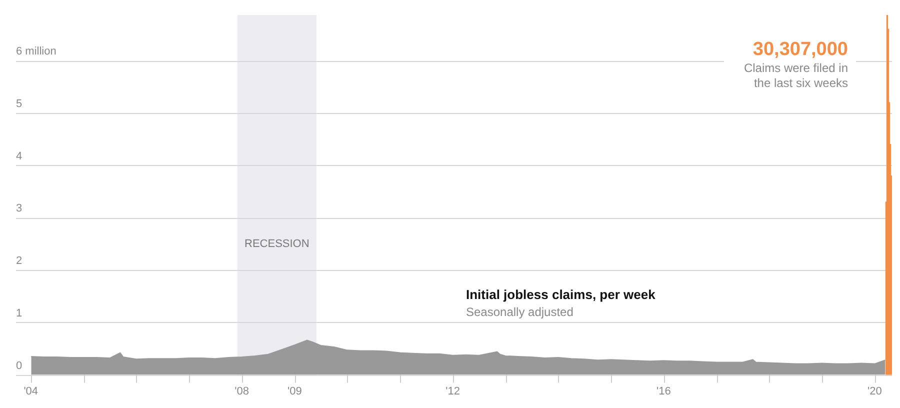 This screenshot has height=408, width=900. What do you see at coordinates (875, 391) in the screenshot?
I see `x-tick-label: '20` at bounding box center [875, 391].